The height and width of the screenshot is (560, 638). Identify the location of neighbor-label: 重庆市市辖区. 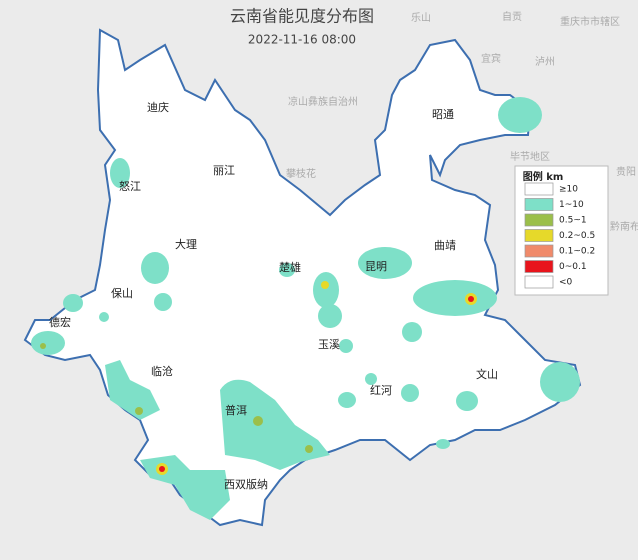
(590, 21).